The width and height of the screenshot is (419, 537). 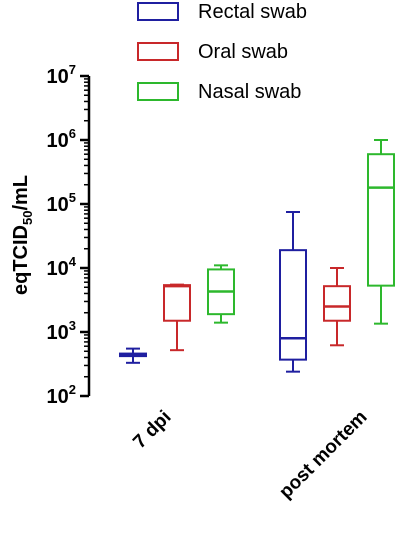 I want to click on legend-item: Oral swab, so click(x=212, y=52).